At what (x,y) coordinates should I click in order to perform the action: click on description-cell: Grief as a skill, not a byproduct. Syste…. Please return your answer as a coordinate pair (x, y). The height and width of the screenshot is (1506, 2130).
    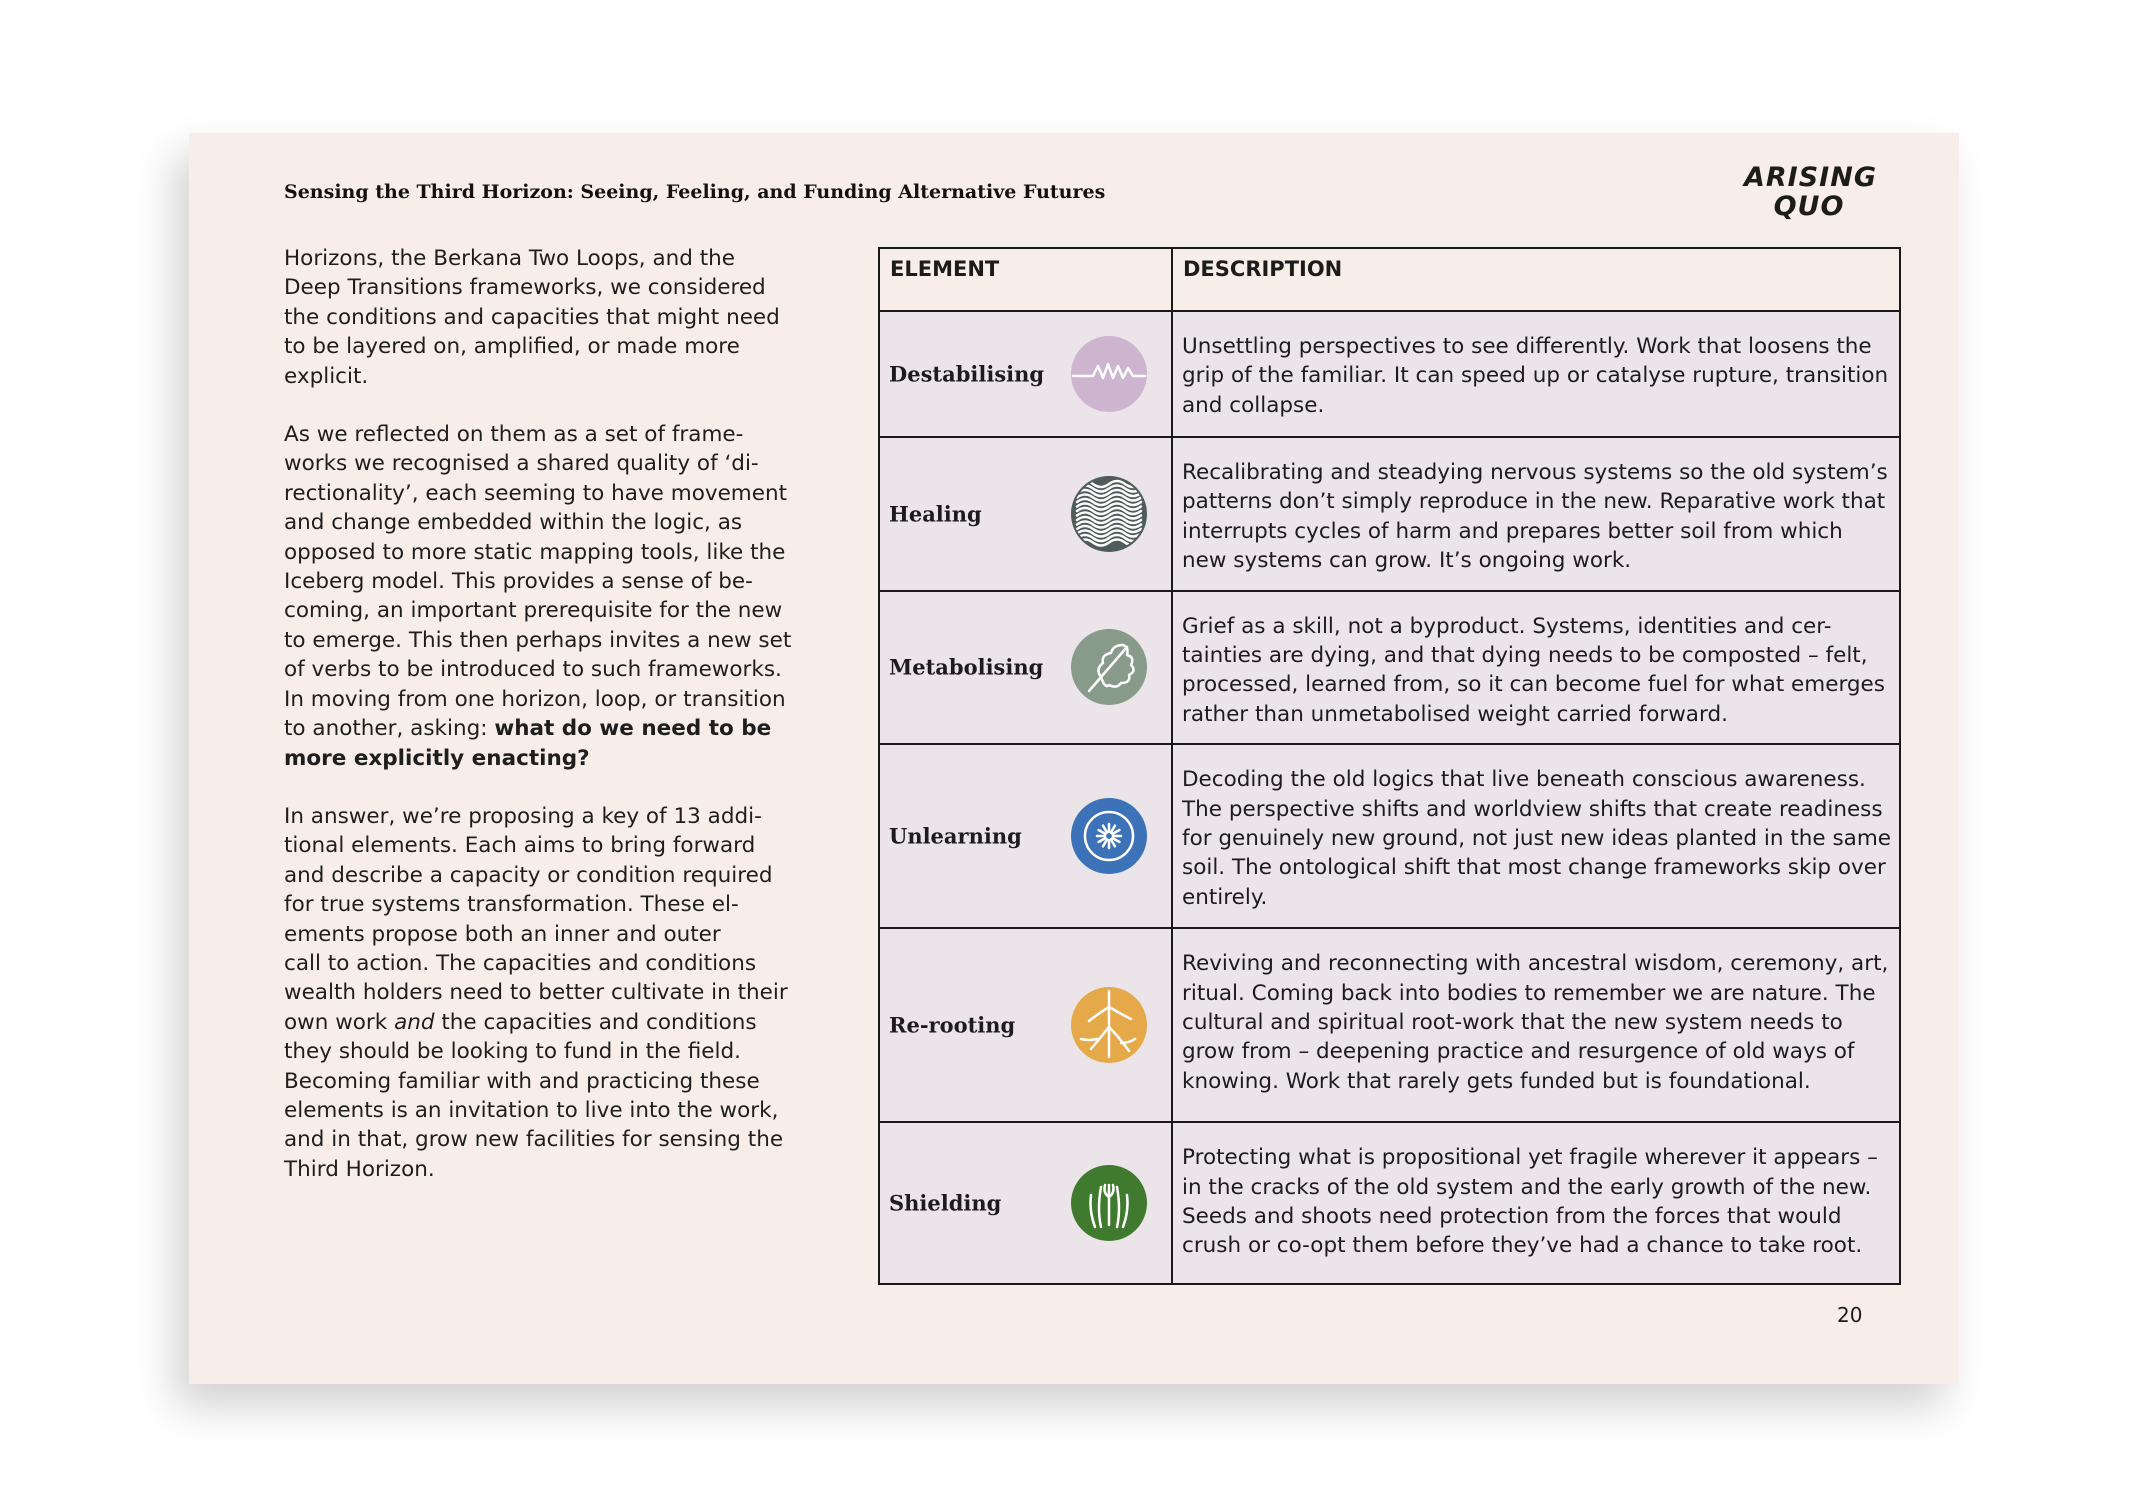
    Looking at the image, I should click on (1536, 667).